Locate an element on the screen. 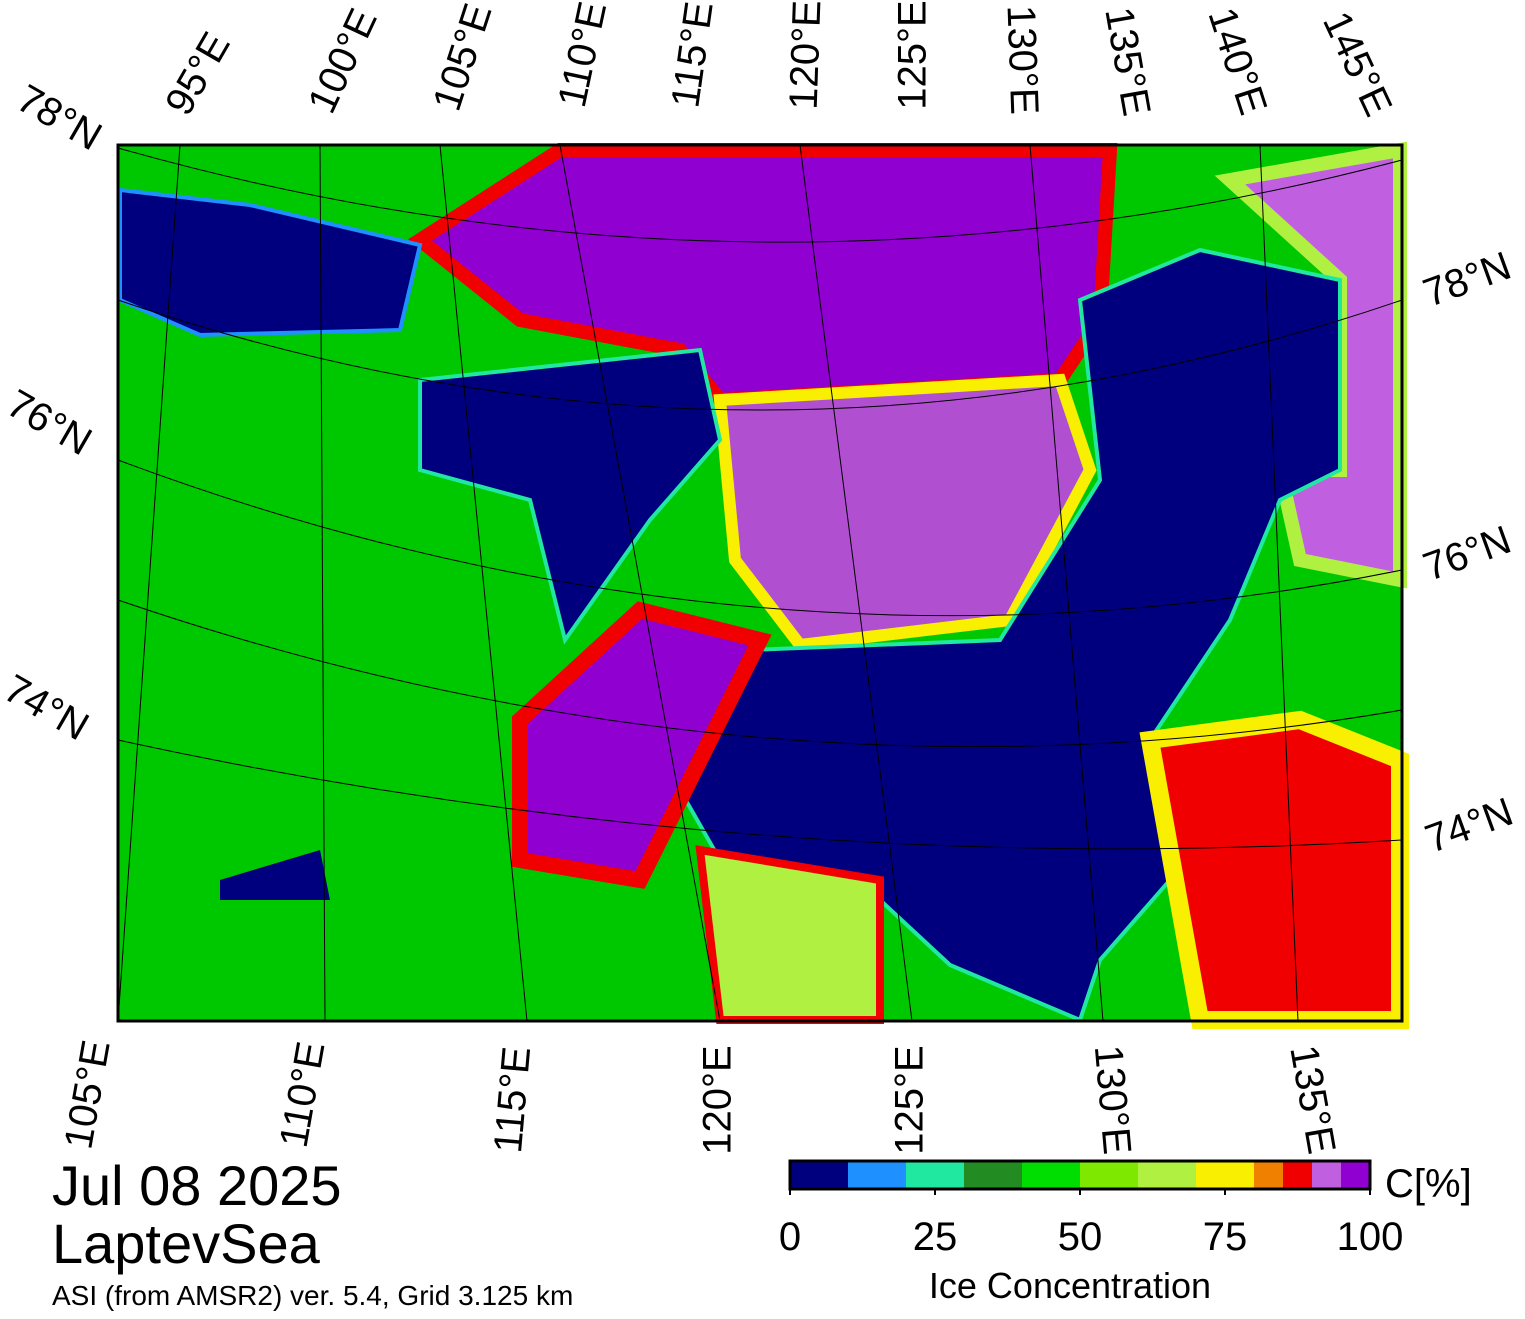  graticule-label: 145°E is located at coordinates (1357, 64).